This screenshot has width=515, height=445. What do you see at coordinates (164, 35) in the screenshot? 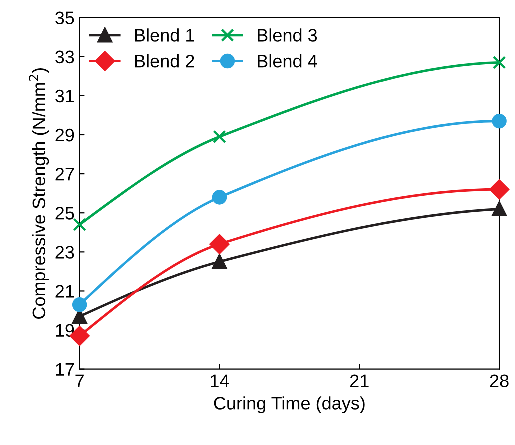
I see `legend-label: Blend 1` at bounding box center [164, 35].